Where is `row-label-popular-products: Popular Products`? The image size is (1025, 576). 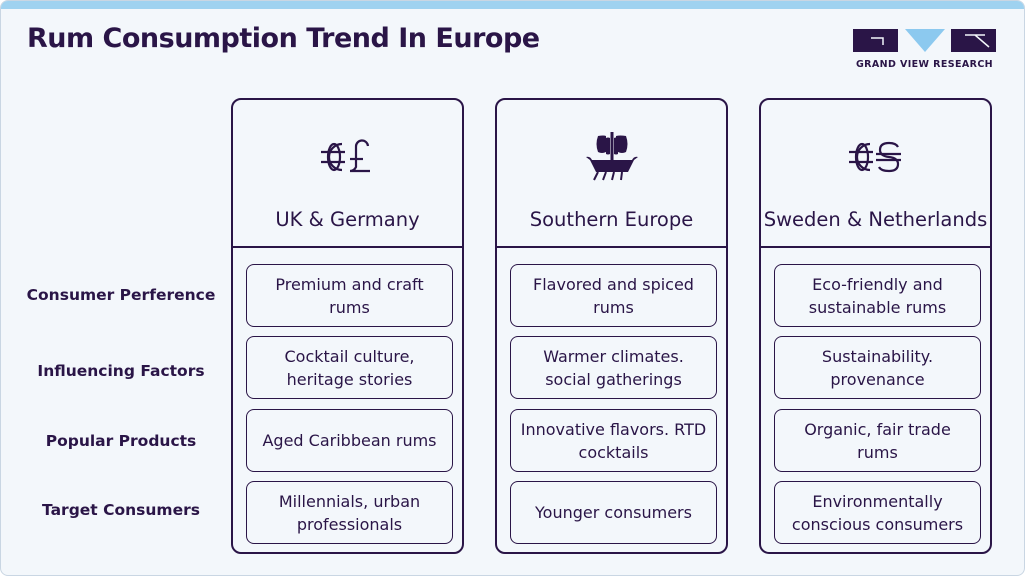
row-label-popular-products: Popular Products is located at coordinates (121, 441).